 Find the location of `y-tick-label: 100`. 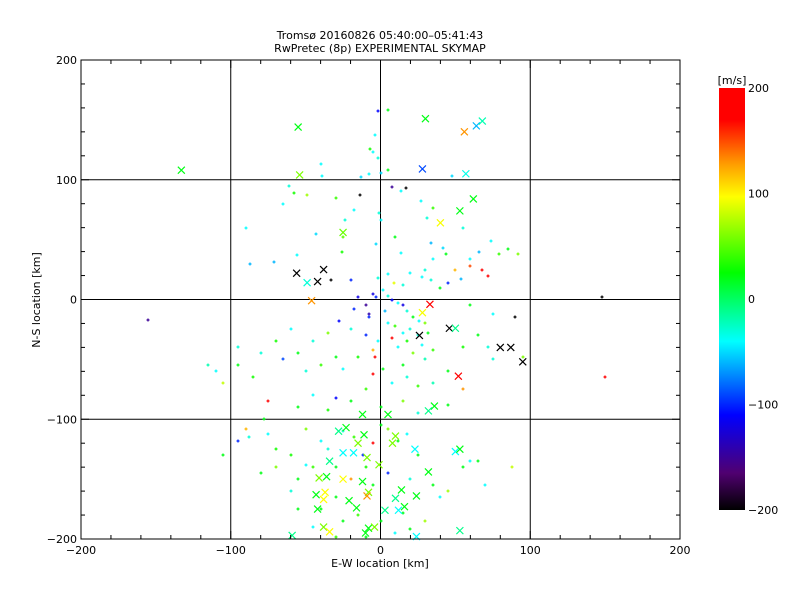

y-tick-label: 100 is located at coordinates (66, 180).